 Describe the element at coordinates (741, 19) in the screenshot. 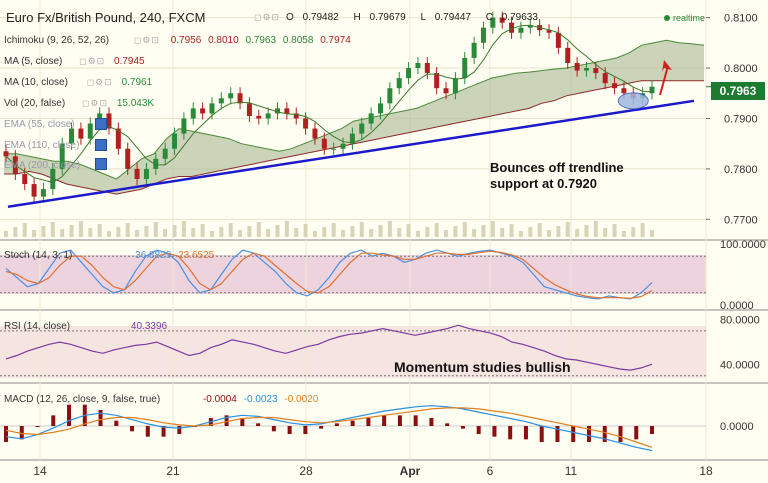

I see `price-tick-label: 0.8100` at that location.